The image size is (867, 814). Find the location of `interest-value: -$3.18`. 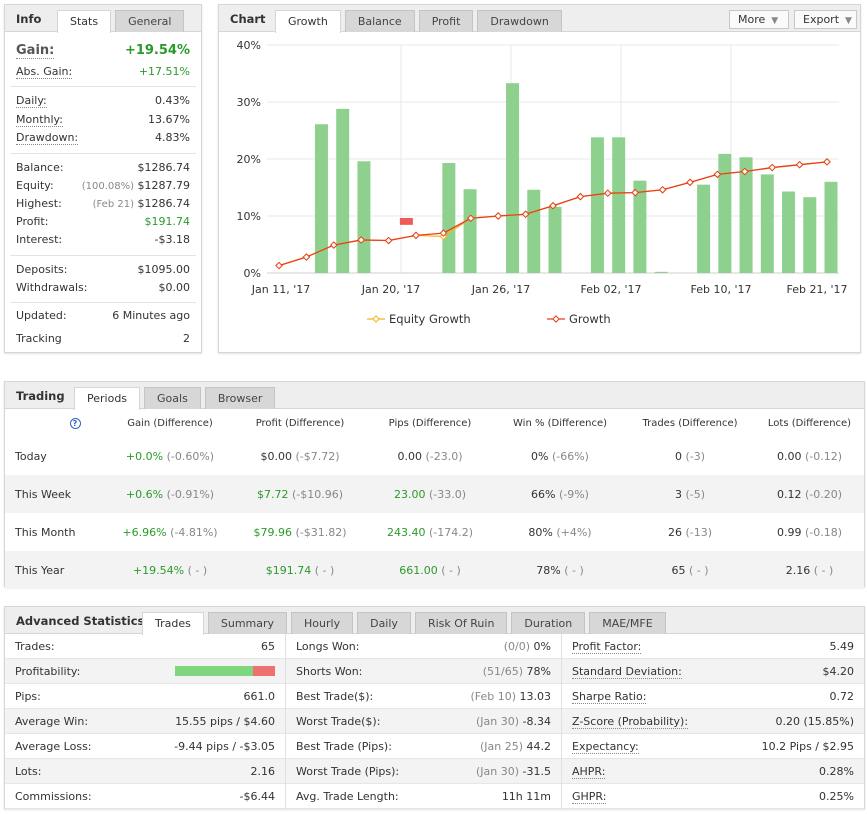

interest-value: -$3.18 is located at coordinates (172, 239).